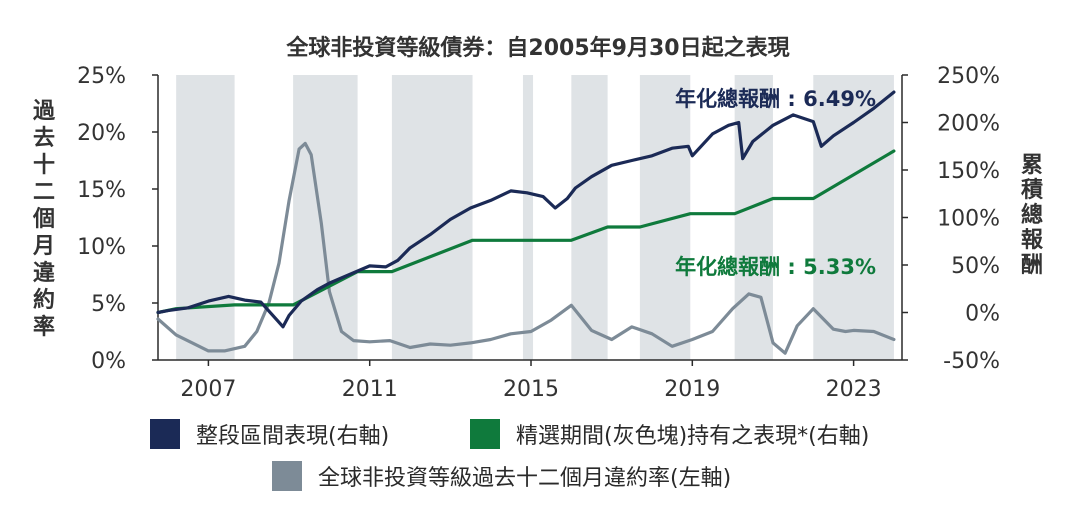 Image resolution: width=1076 pixels, height=524 pixels. I want to click on x-tick-label-1: 2011, so click(370, 388).